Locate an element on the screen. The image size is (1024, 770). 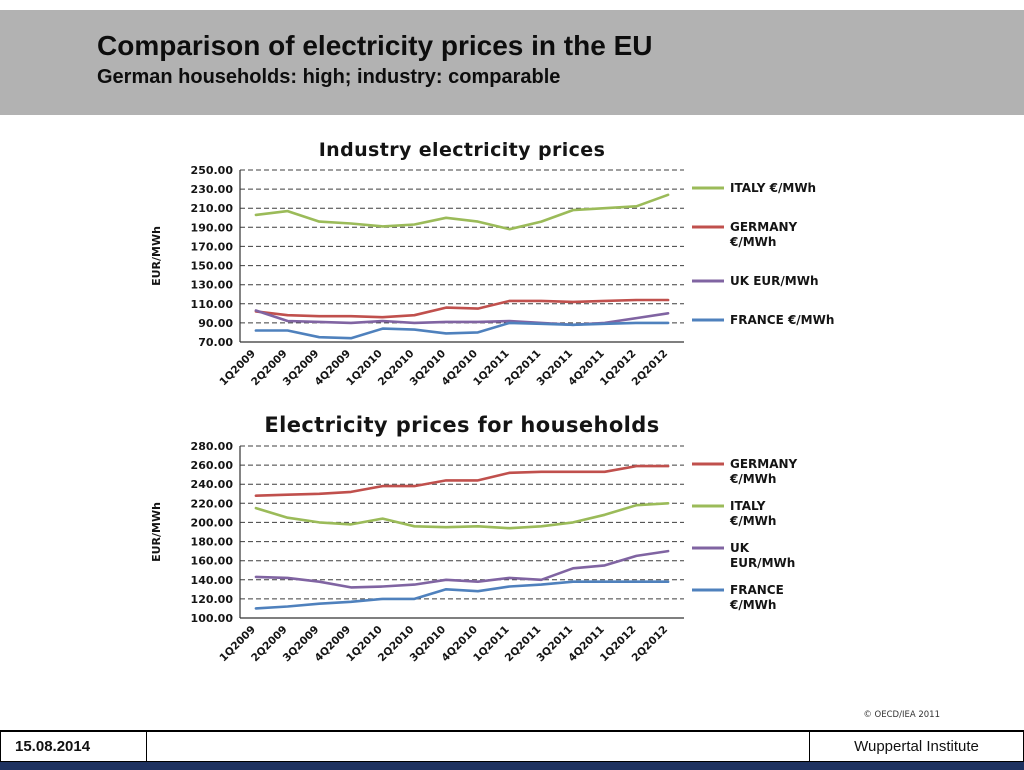
y-tick-label: 230.00 is located at coordinates (212, 189).